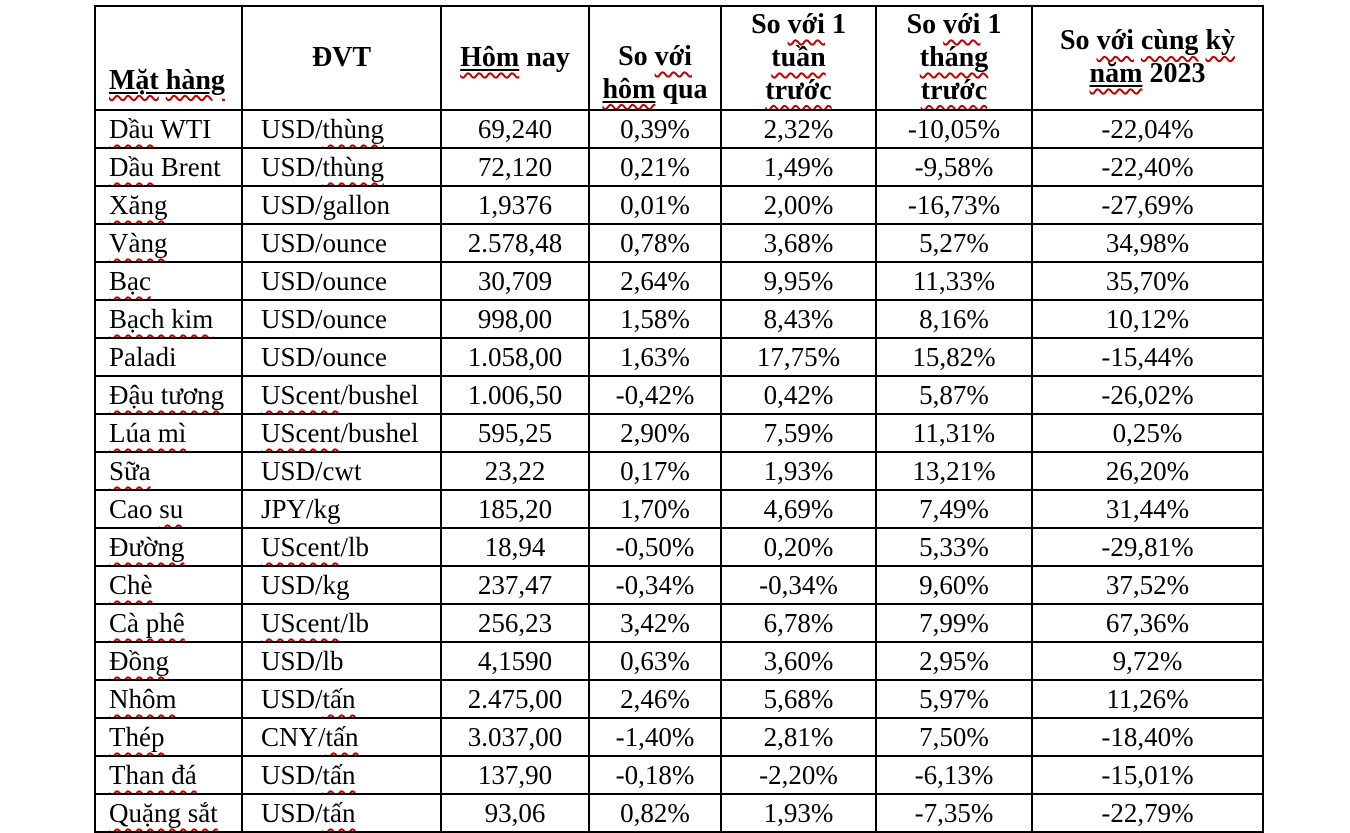 The height and width of the screenshot is (833, 1350). I want to click on spellcheck-squiggle-word: Lúa mì, so click(148, 432).